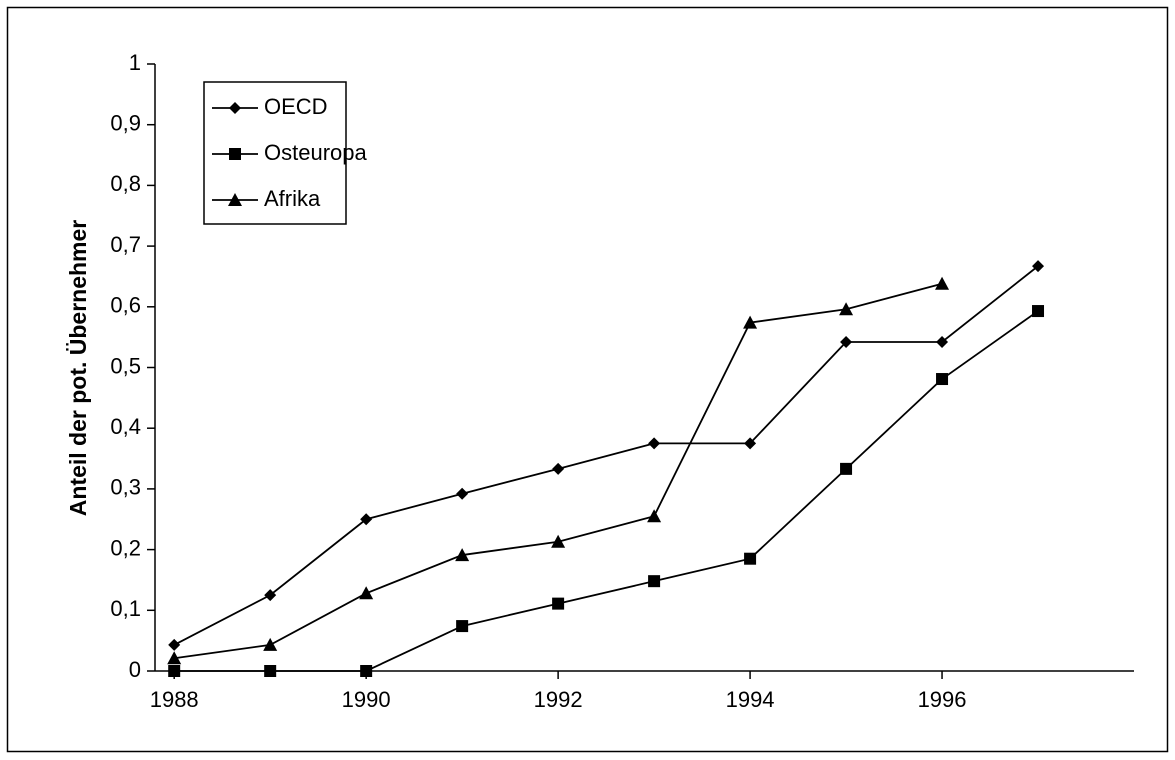 Image resolution: width=1175 pixels, height=760 pixels. What do you see at coordinates (135, 62) in the screenshot?
I see `y-tick-label: 1` at bounding box center [135, 62].